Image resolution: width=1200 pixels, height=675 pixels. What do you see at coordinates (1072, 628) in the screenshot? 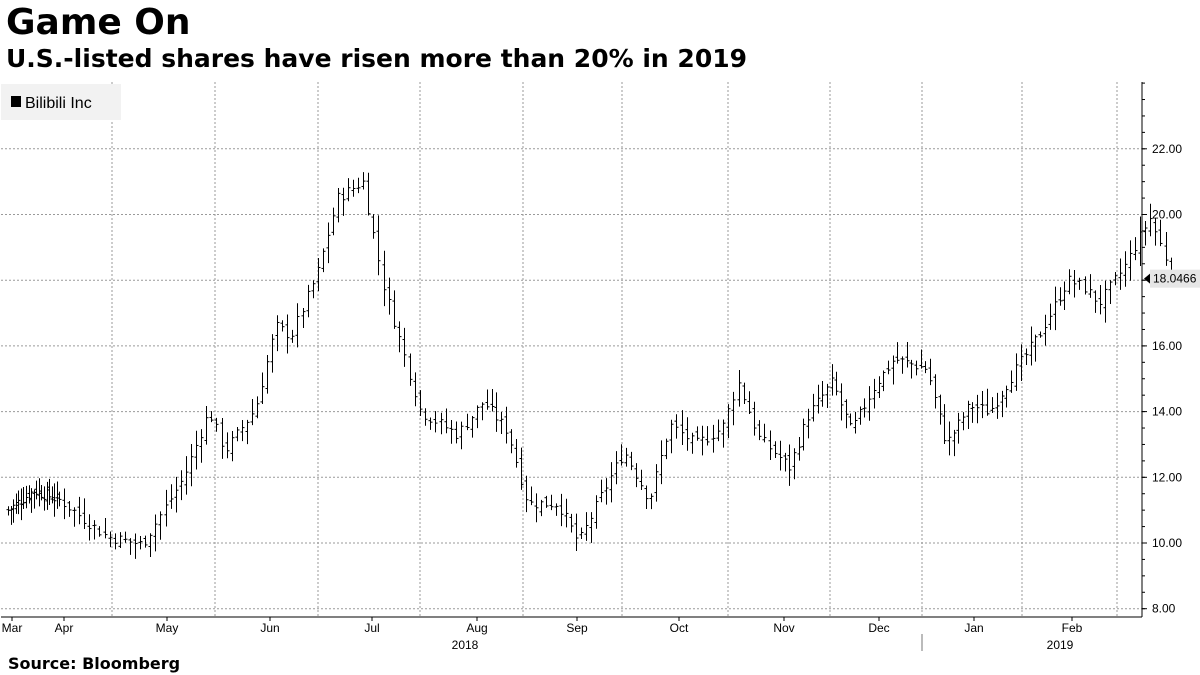
I see `x-tick-label: Feb` at bounding box center [1072, 628].